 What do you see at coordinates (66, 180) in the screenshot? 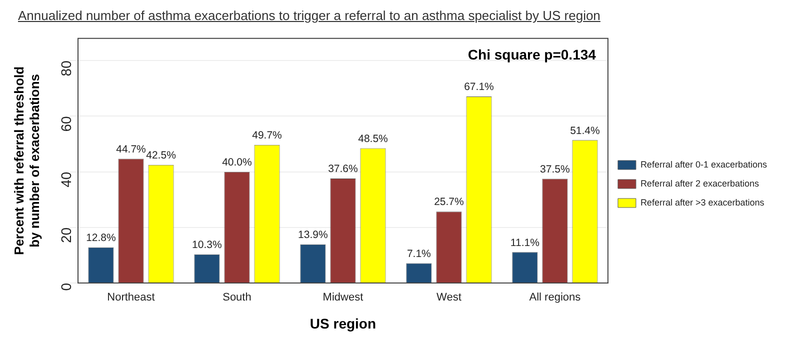
I see `y-tick-label: 40` at bounding box center [66, 180].